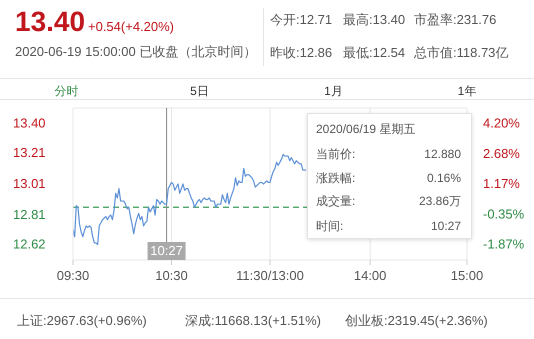  I want to click on annotation: 2020/06/19 星期五, so click(366, 129).